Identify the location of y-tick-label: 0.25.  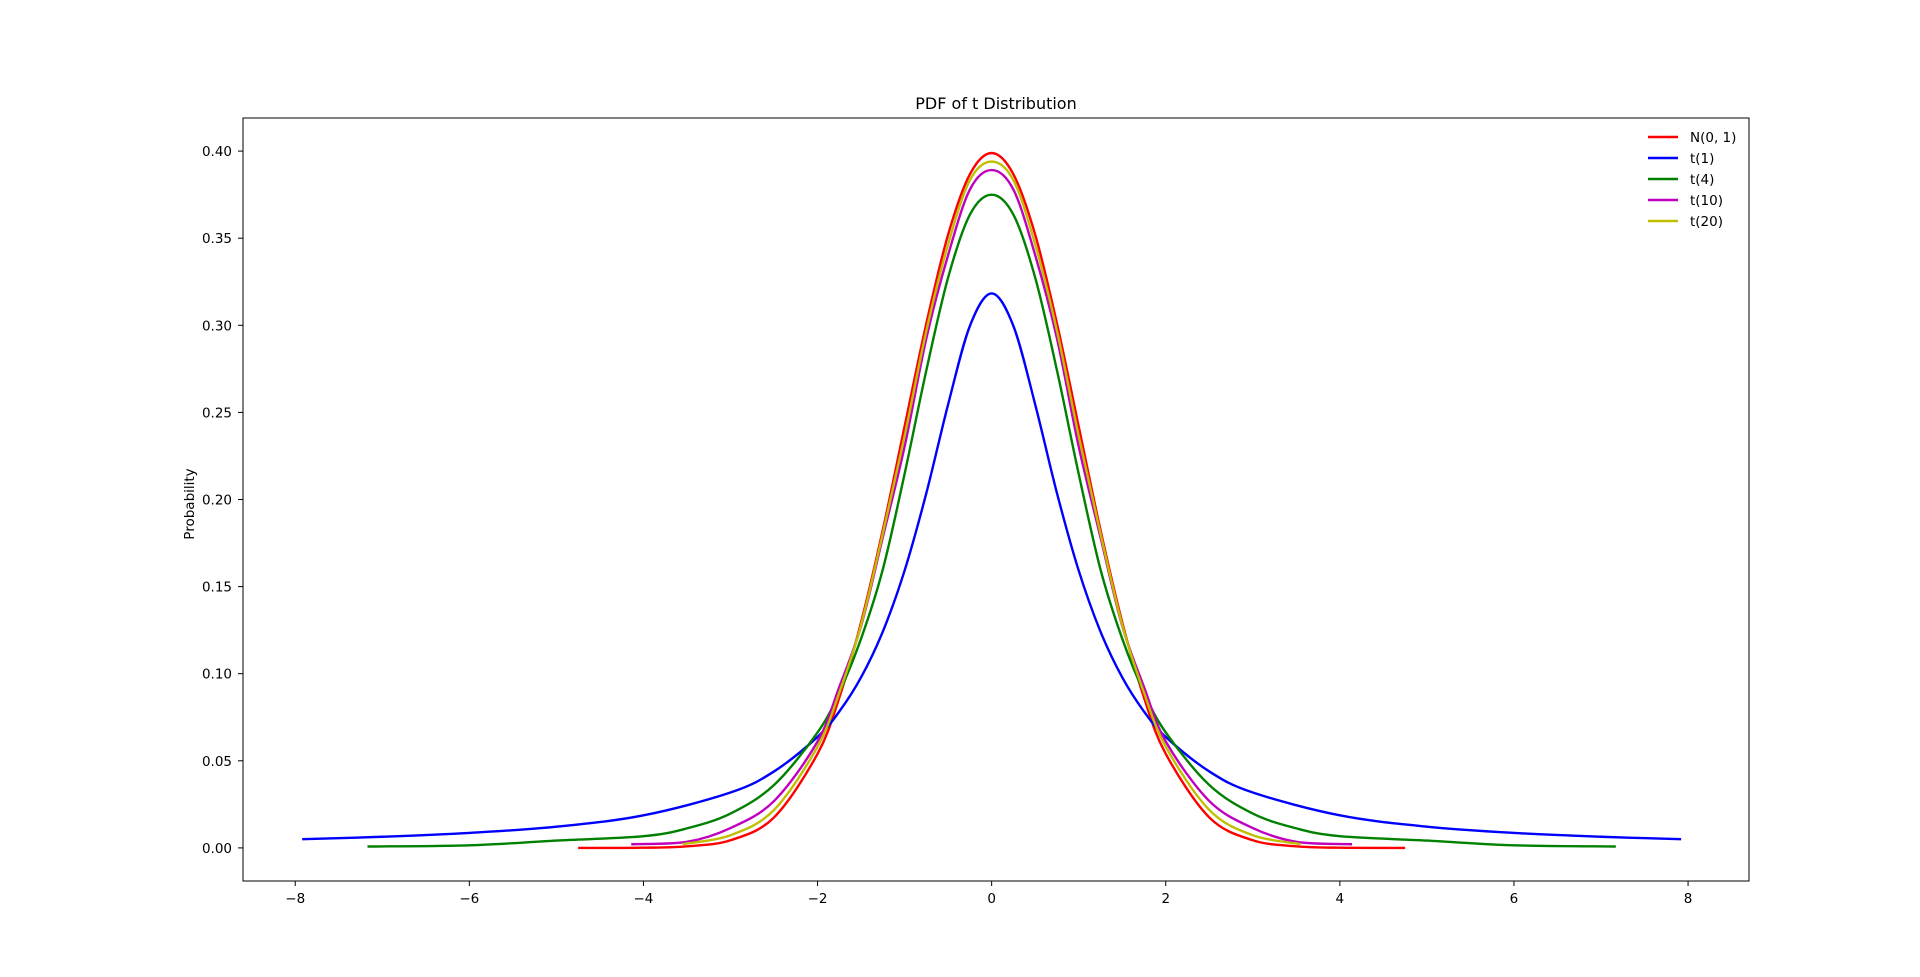
(217, 413).